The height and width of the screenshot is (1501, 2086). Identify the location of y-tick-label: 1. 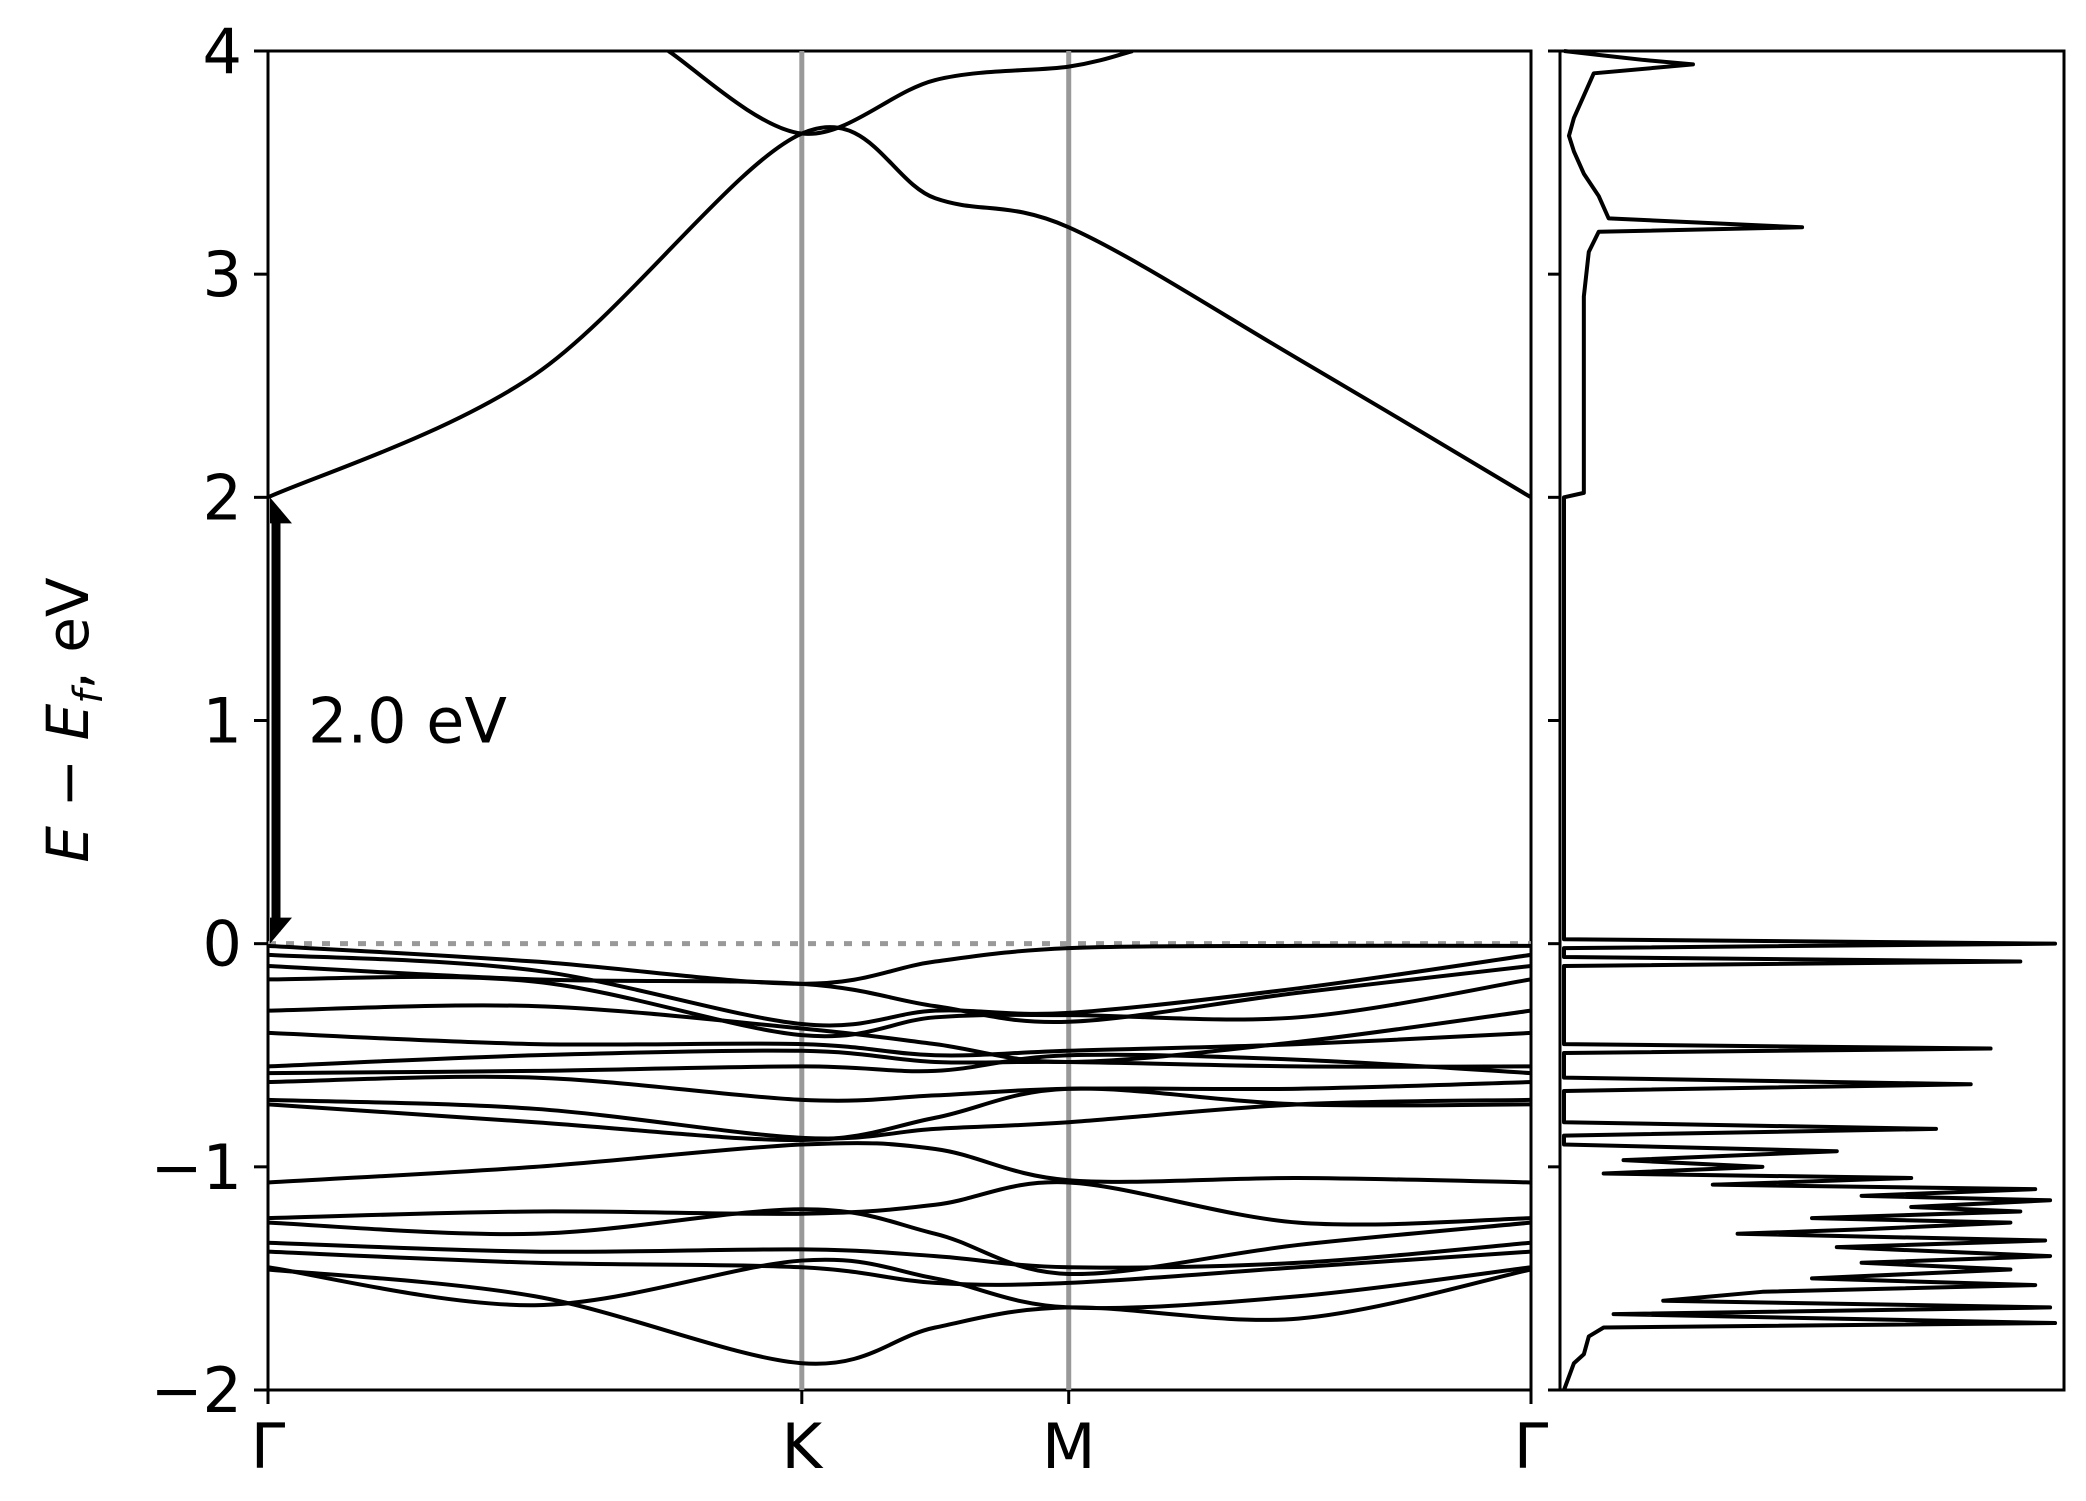
(222, 721).